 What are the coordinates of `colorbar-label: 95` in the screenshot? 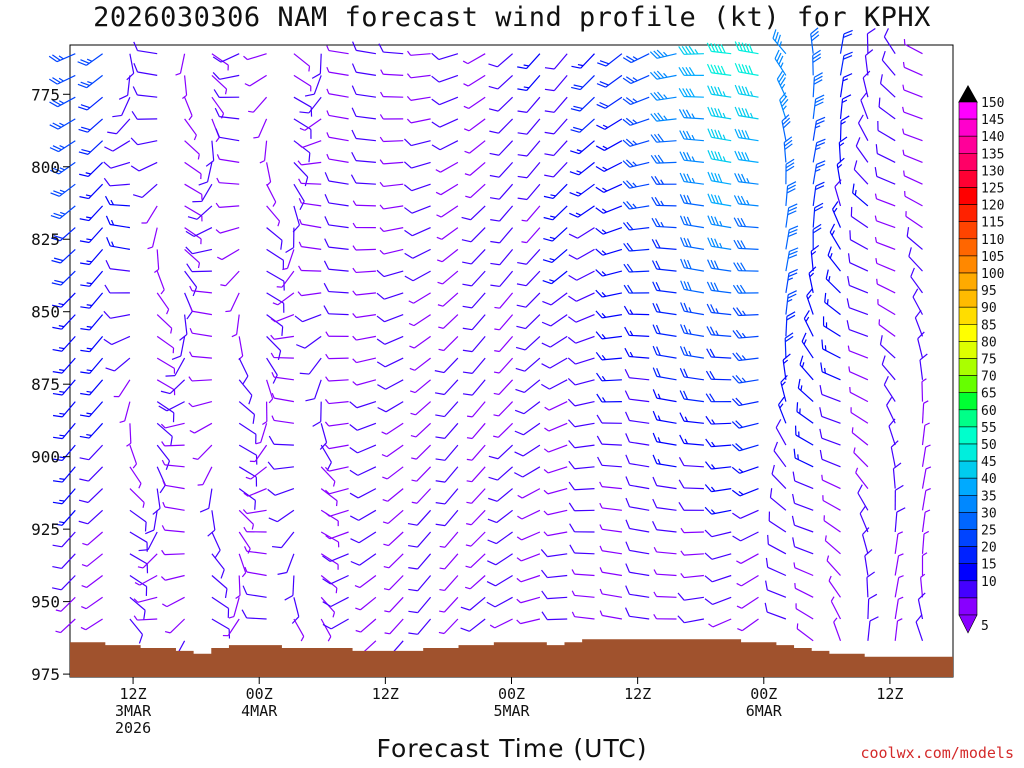 It's located at (989, 291).